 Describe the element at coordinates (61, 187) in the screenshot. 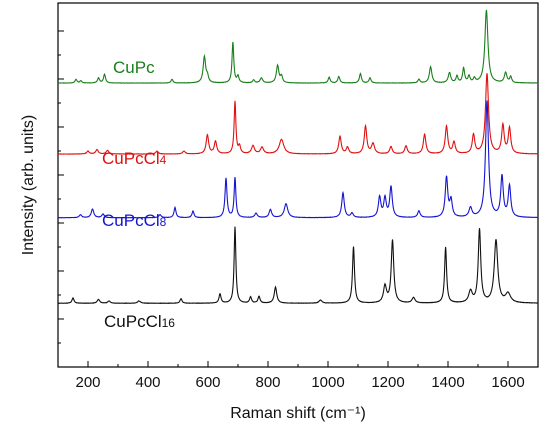

I see `y-axis-ticks` at that location.